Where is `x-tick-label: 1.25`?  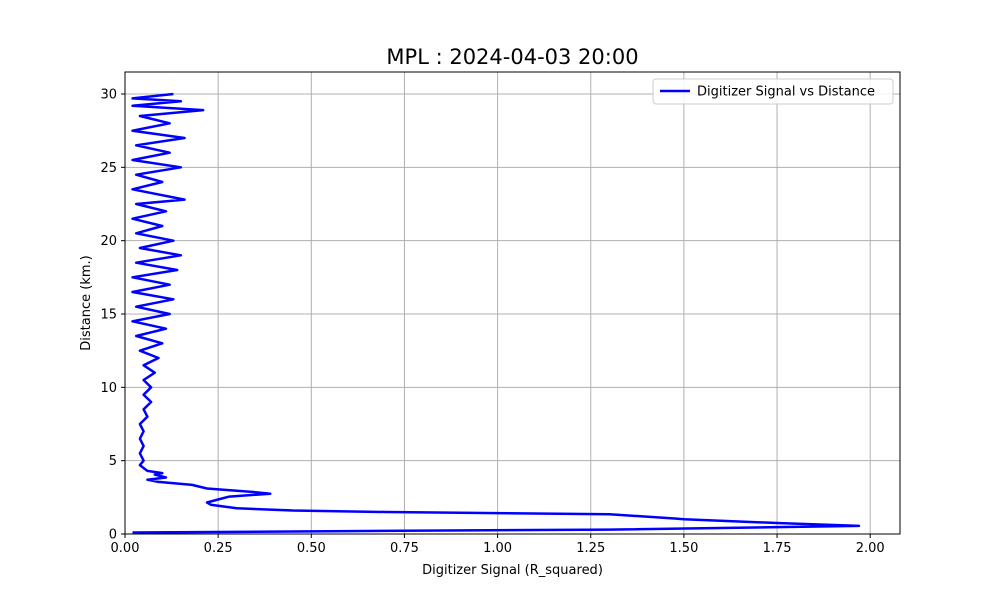 x-tick-label: 1.25 is located at coordinates (590, 548).